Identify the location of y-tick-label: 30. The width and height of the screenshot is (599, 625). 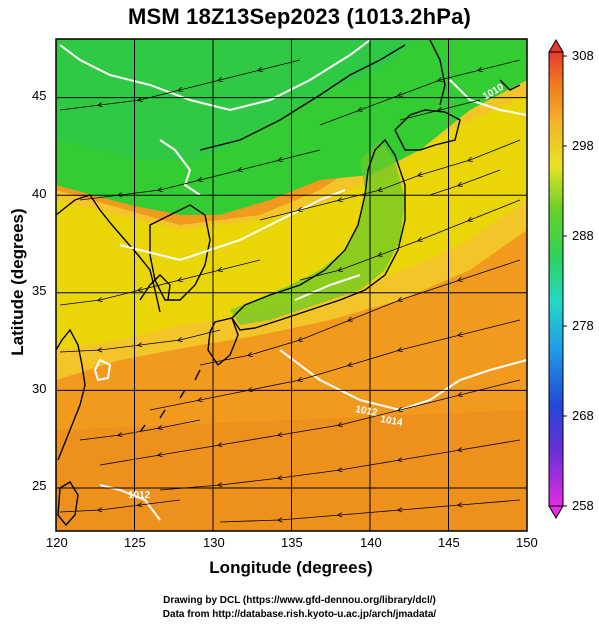
(39, 388).